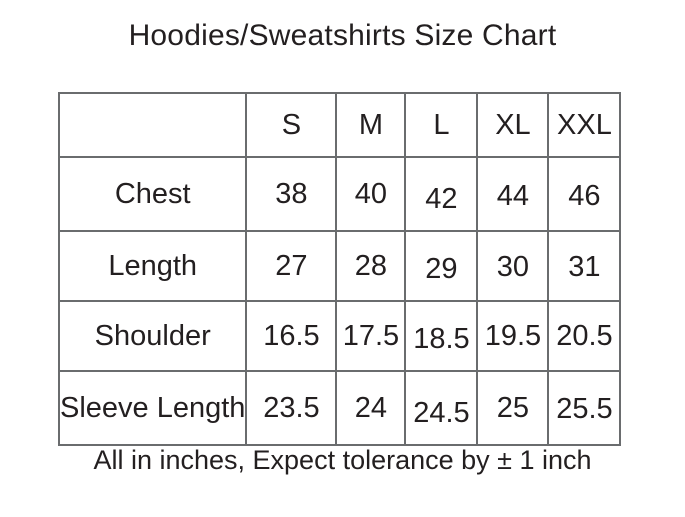  Describe the element at coordinates (584, 125) in the screenshot. I see `column-header-xxl: XXL` at that location.